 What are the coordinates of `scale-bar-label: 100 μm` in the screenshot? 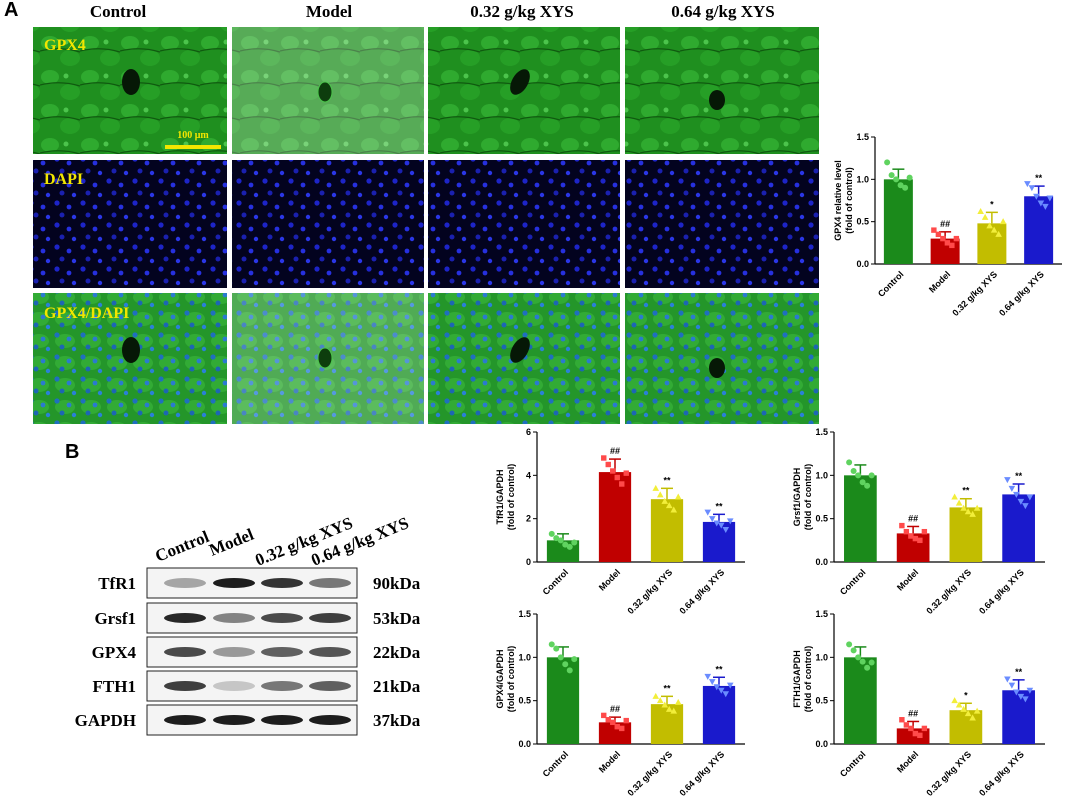 It's located at (193, 135).